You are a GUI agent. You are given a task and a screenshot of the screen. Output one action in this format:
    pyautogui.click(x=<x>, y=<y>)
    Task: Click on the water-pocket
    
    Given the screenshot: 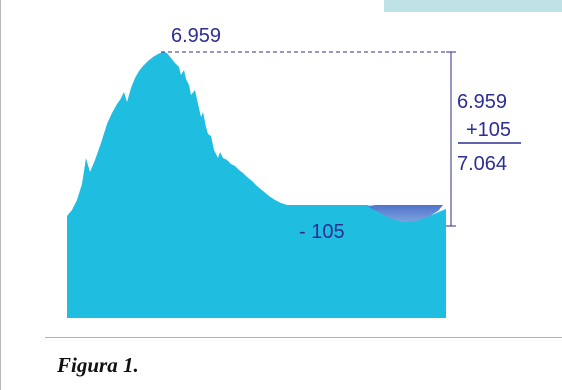 What is the action you would take?
    pyautogui.click(x=405, y=213)
    